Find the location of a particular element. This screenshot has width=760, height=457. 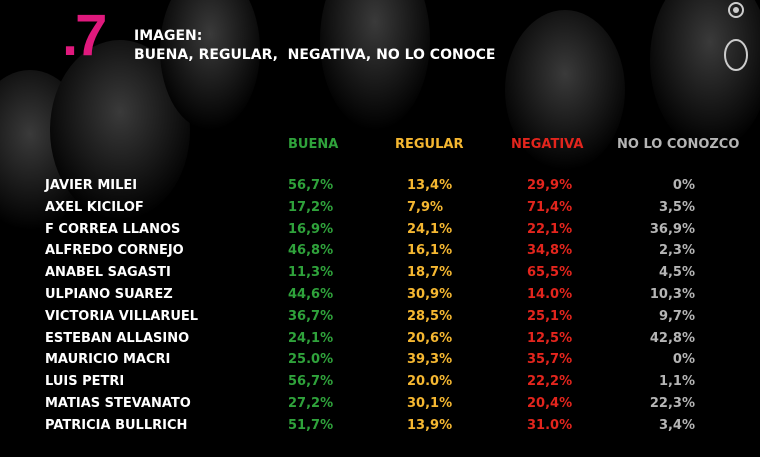

cell: 2,3% is located at coordinates (676, 251).